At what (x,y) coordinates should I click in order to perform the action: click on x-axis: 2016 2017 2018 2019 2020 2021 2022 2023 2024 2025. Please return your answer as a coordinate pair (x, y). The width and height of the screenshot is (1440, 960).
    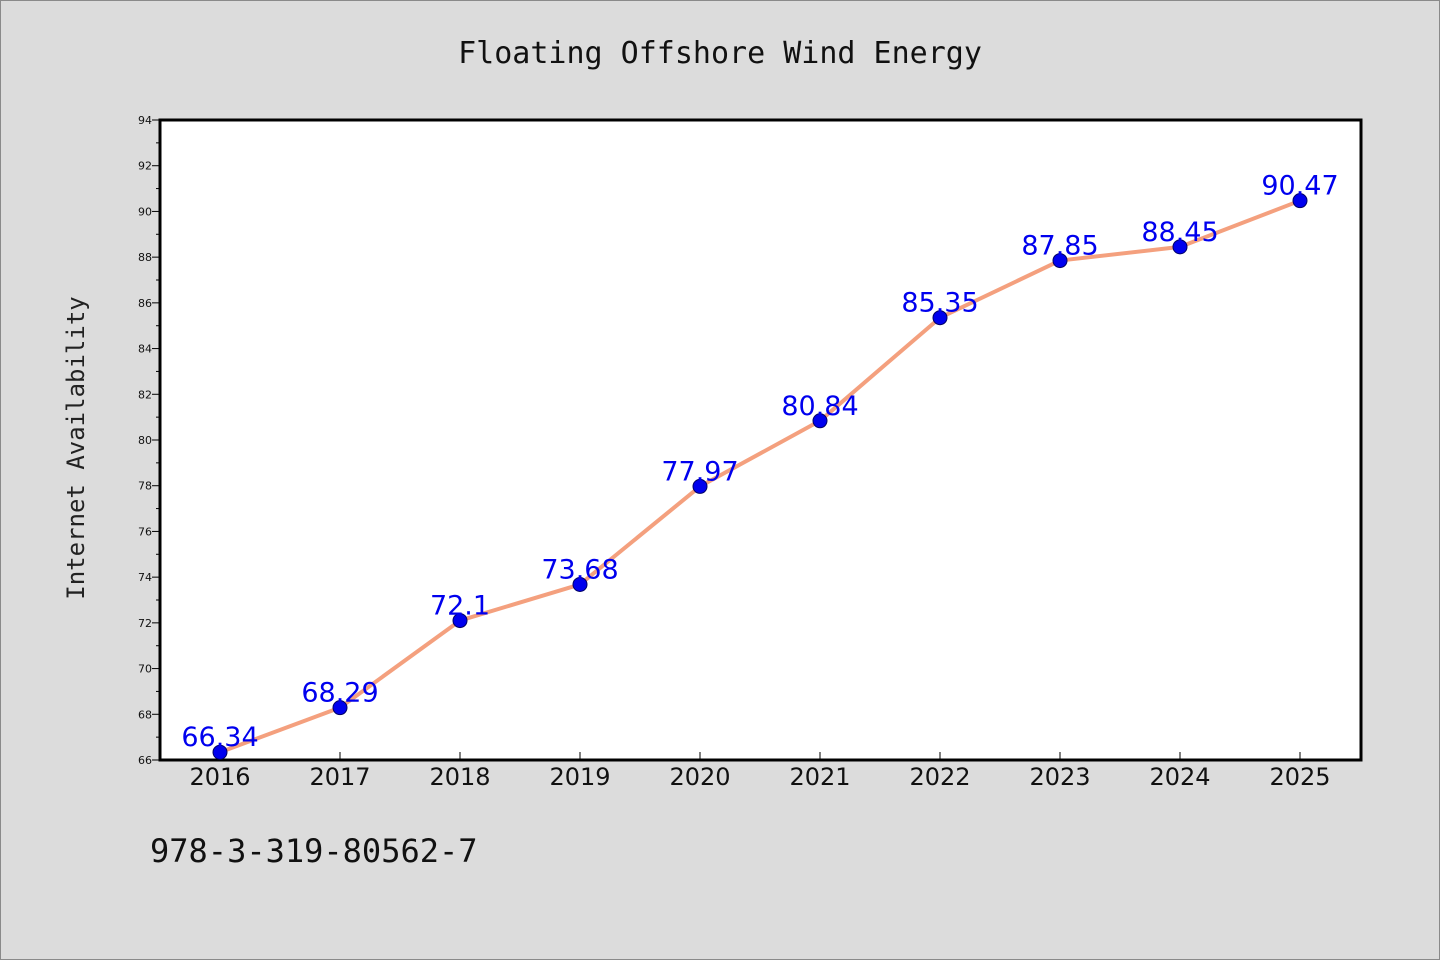
    Looking at the image, I should click on (760, 771).